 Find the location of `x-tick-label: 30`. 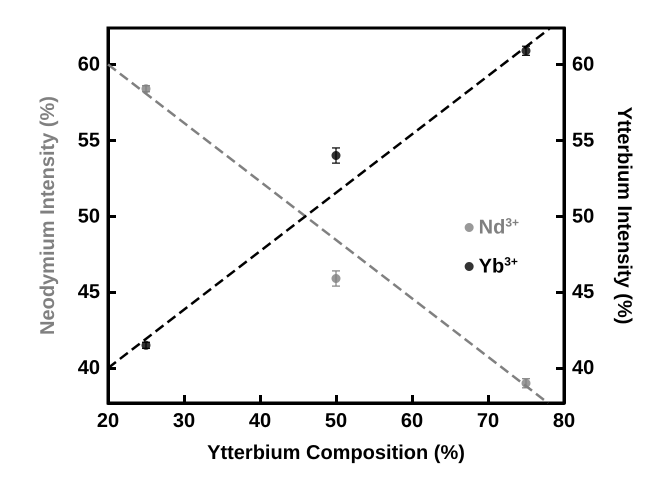

x-tick-label: 30 is located at coordinates (184, 421).